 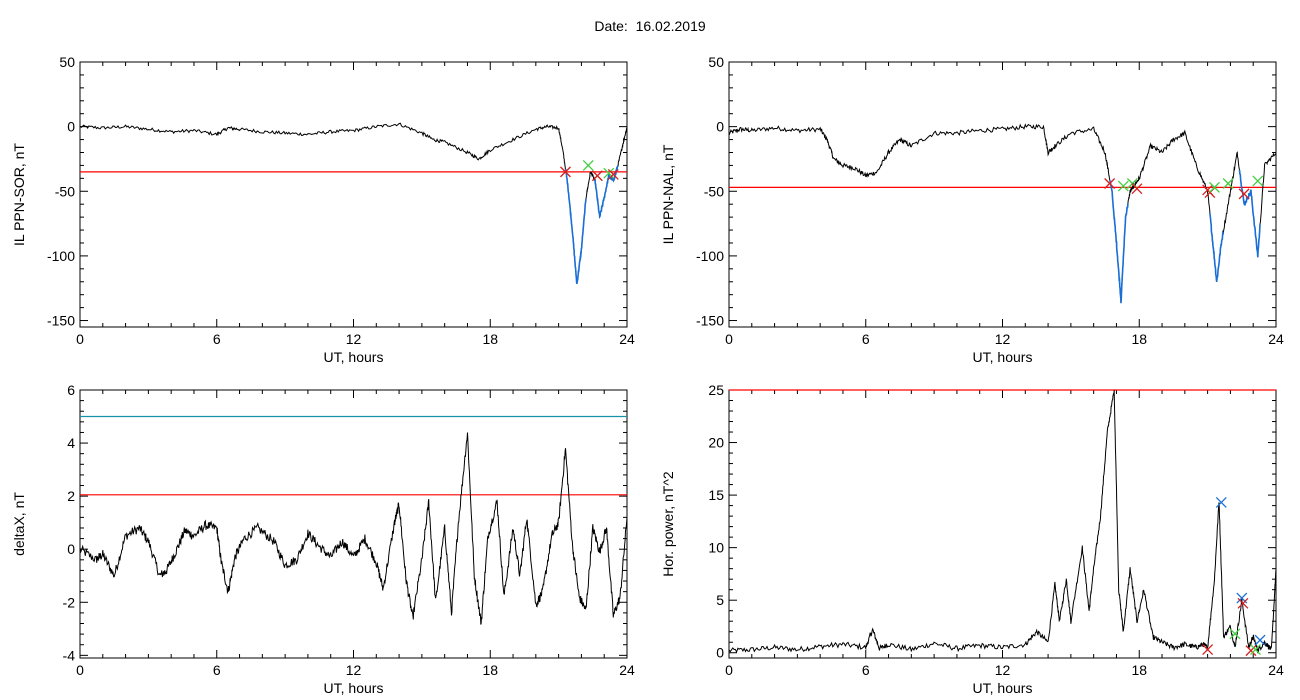 What do you see at coordinates (19, 524) in the screenshot?
I see `y-axis-label: deltaX, nT` at bounding box center [19, 524].